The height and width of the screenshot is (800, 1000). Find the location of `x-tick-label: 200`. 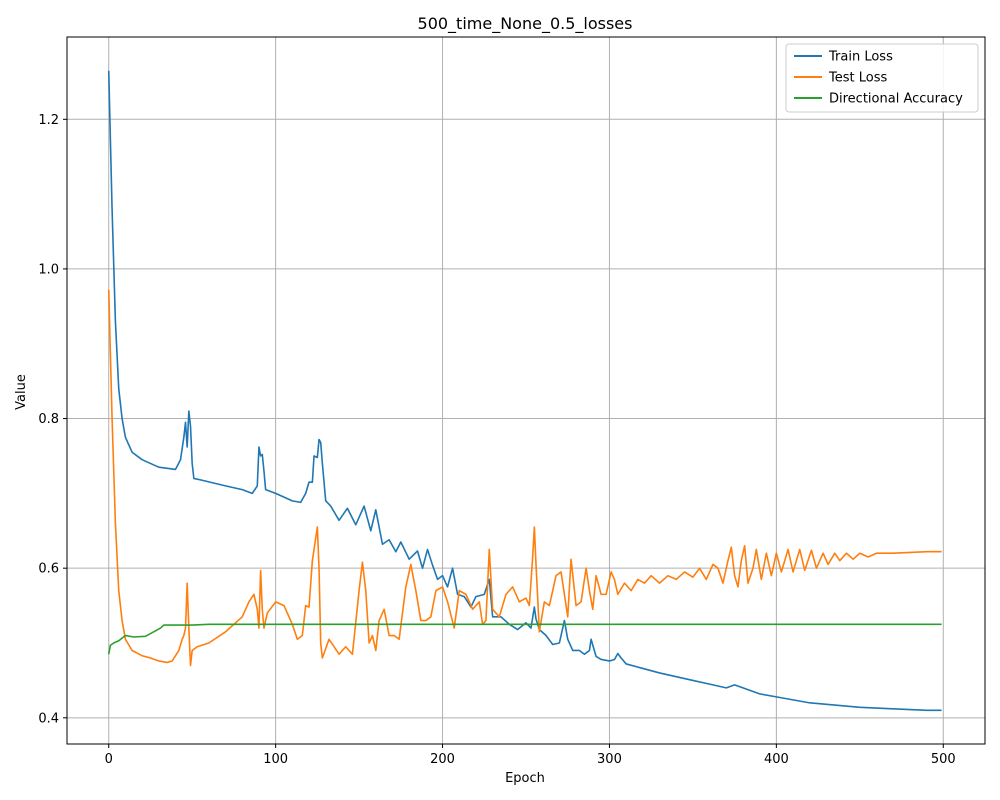

x-tick-label: 200 is located at coordinates (442, 759).